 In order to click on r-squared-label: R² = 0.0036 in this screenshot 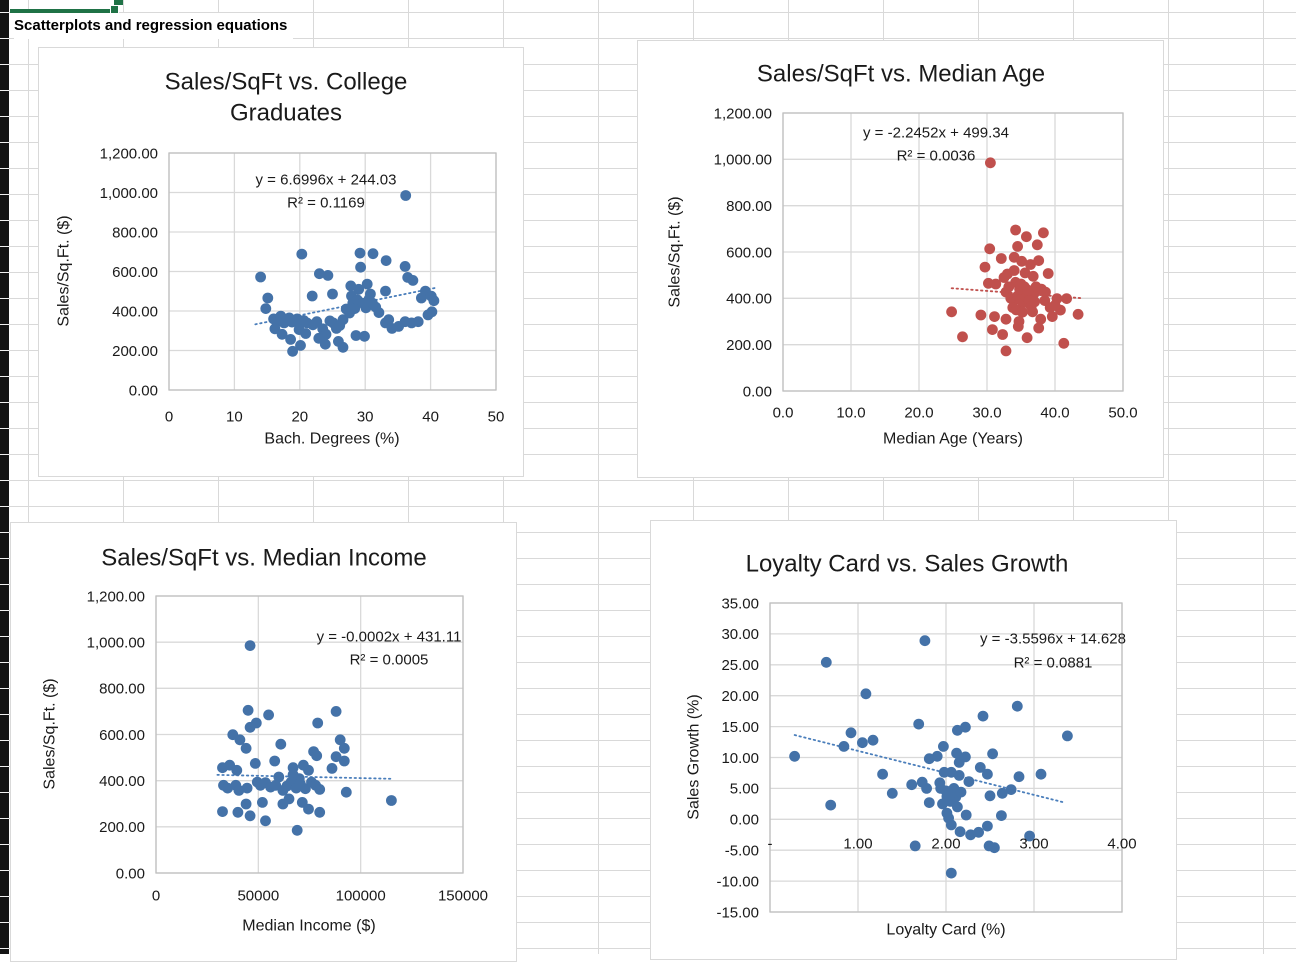, I will do `click(936, 155)`.